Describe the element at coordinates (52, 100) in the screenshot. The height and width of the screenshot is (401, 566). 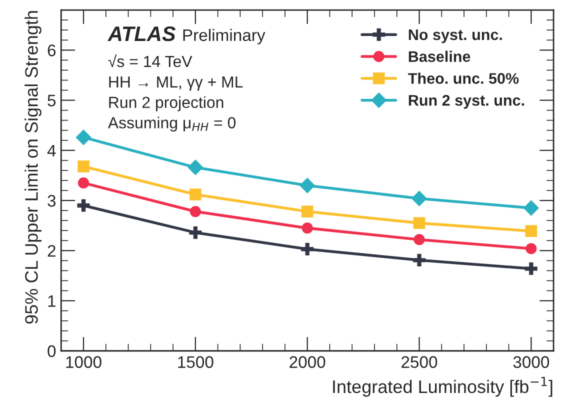
I see `y-tick-label: 5` at that location.